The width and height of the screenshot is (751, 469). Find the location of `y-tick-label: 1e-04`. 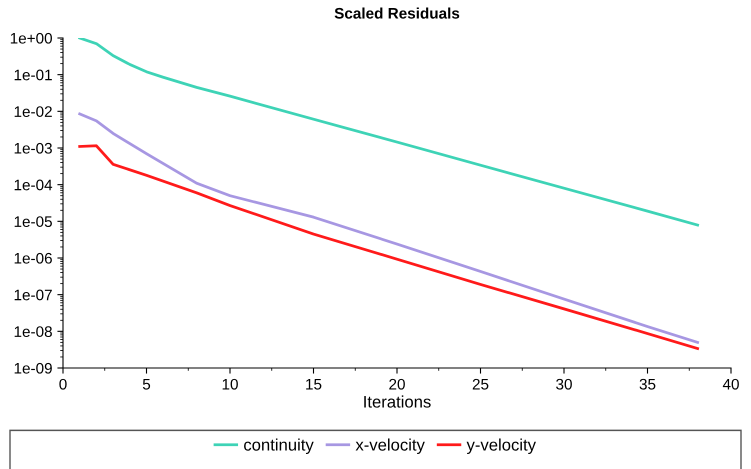

y-tick-label: 1e-04 is located at coordinates (33, 185).